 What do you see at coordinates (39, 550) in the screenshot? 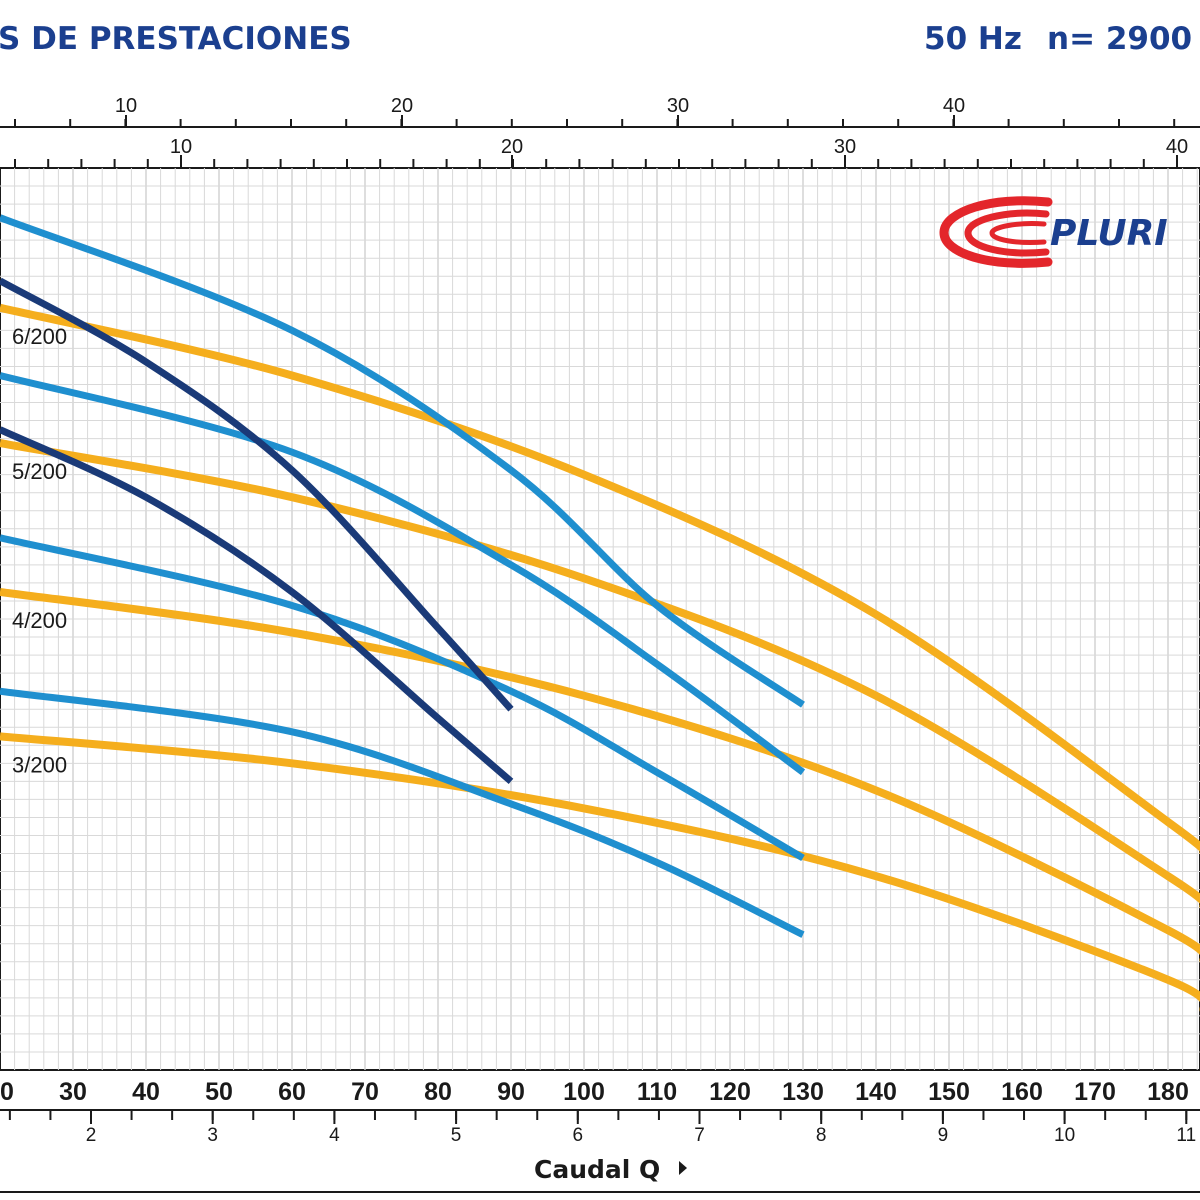
I see `curve-labels: 6/200 5/200 4/200 3/200` at bounding box center [39, 550].